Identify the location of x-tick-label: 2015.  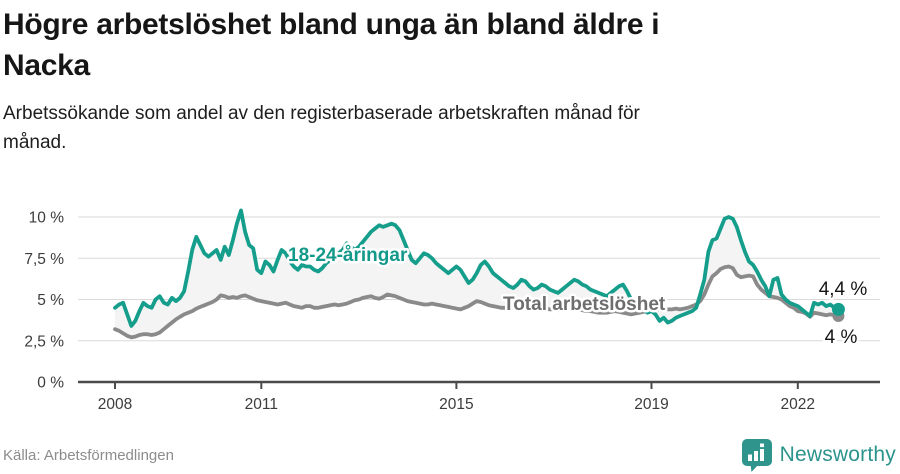
(456, 404).